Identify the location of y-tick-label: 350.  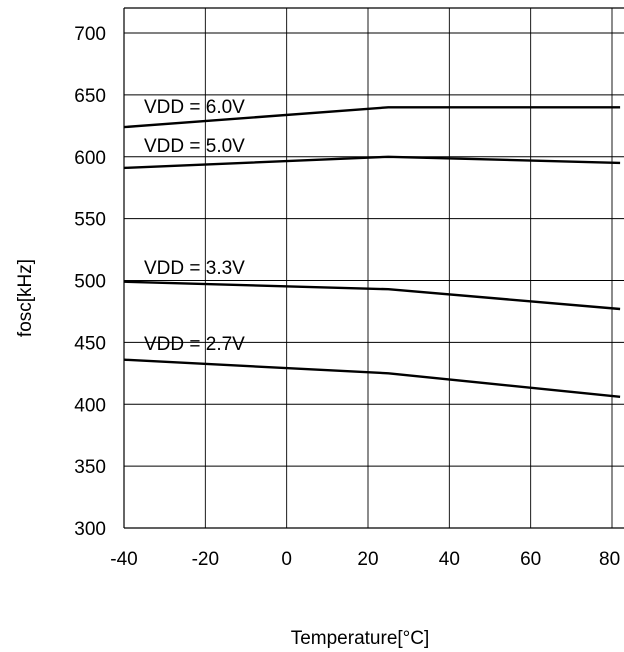
(90, 467).